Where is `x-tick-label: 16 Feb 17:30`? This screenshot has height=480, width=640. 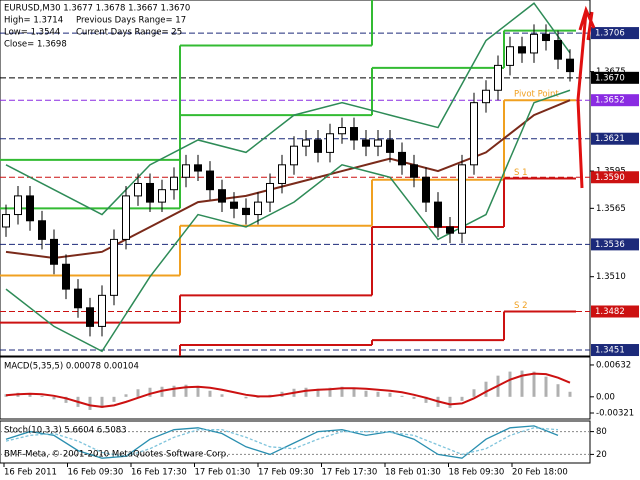
x-tick-label: 16 Feb 17:30 is located at coordinates (159, 473).